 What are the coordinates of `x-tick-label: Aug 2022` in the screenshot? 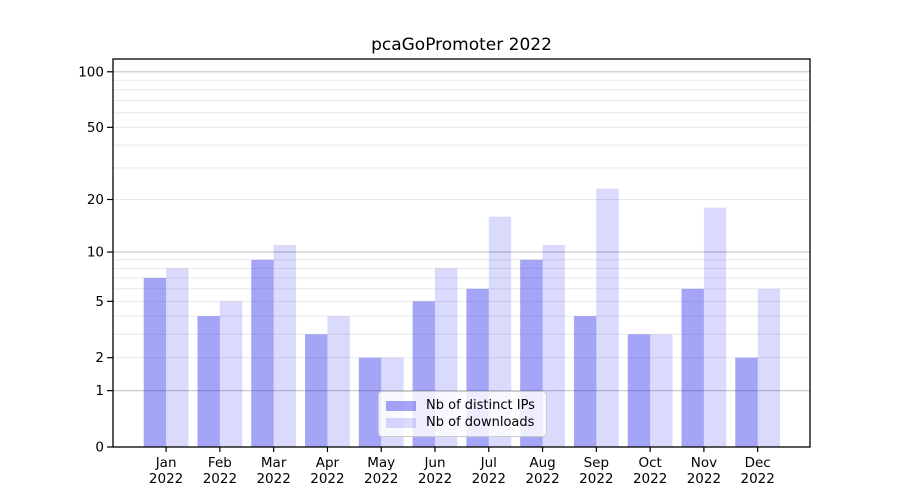 It's located at (542, 471).